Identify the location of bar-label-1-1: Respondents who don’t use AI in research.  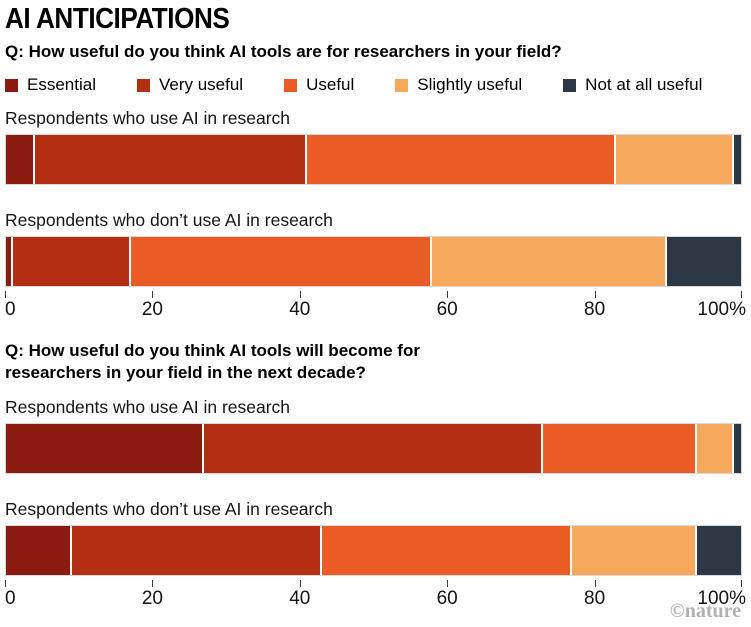
(169, 508).